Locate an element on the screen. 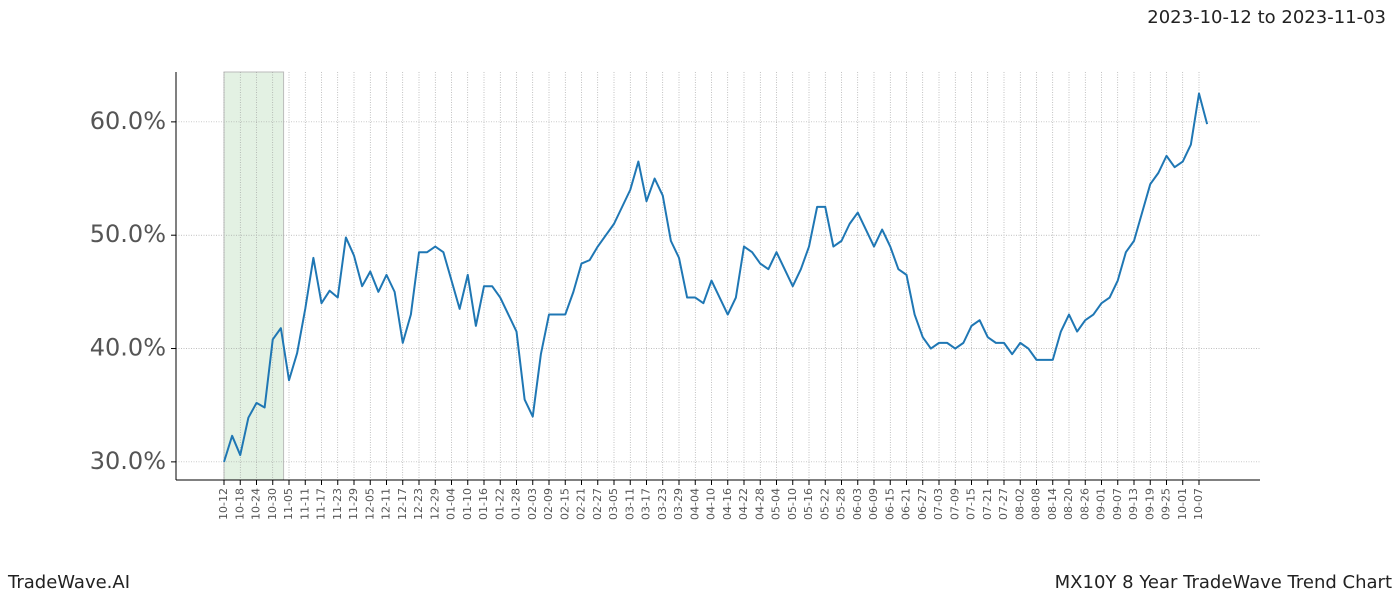  x-tick-label: 04-16 is located at coordinates (727, 504).